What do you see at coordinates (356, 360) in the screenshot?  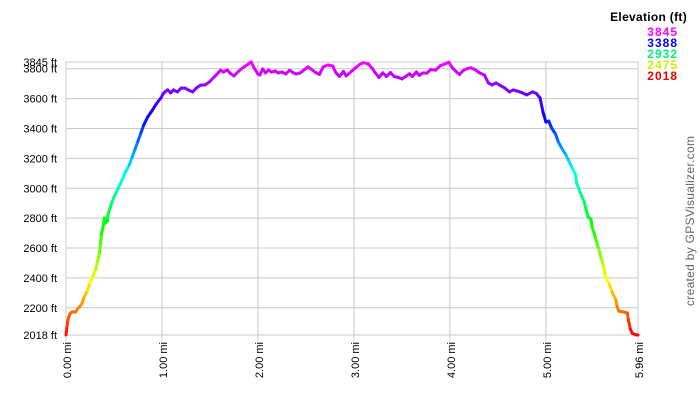 I see `x-axis-label: 3.00 mi` at bounding box center [356, 360].